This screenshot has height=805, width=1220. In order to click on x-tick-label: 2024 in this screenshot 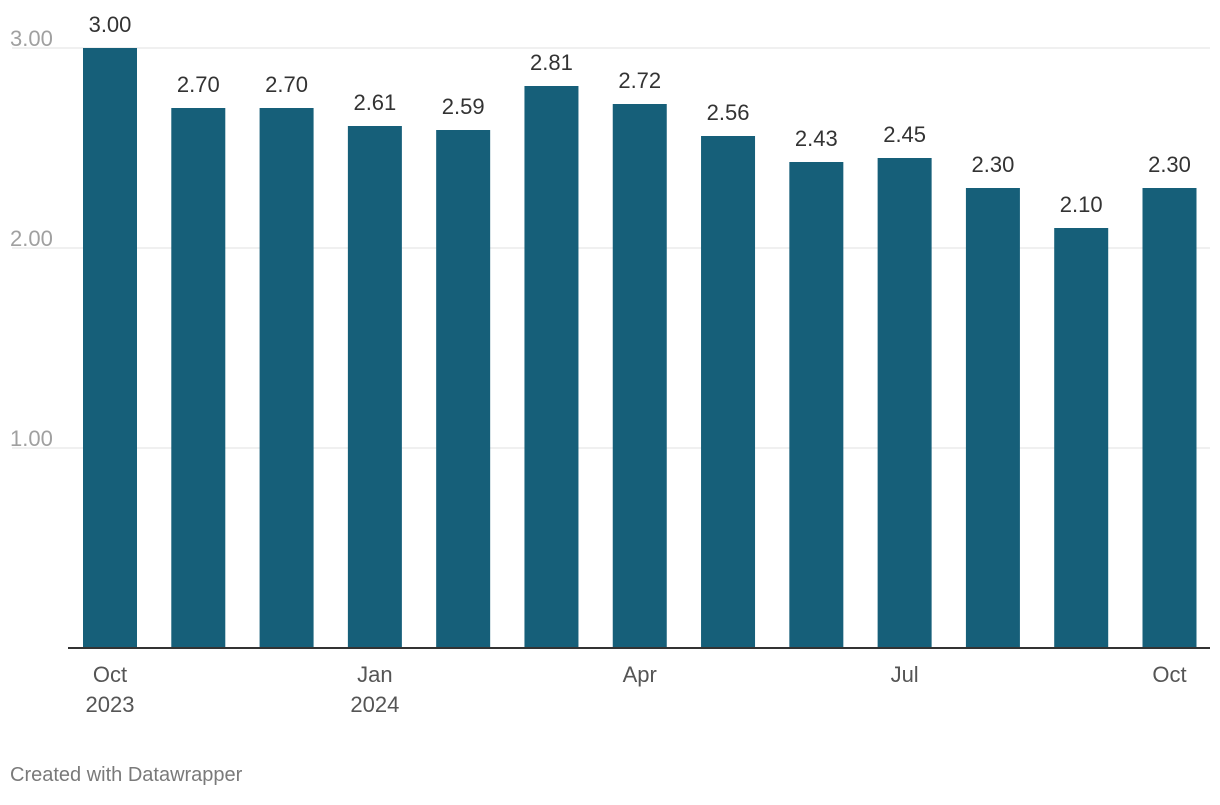, I will do `click(374, 704)`.